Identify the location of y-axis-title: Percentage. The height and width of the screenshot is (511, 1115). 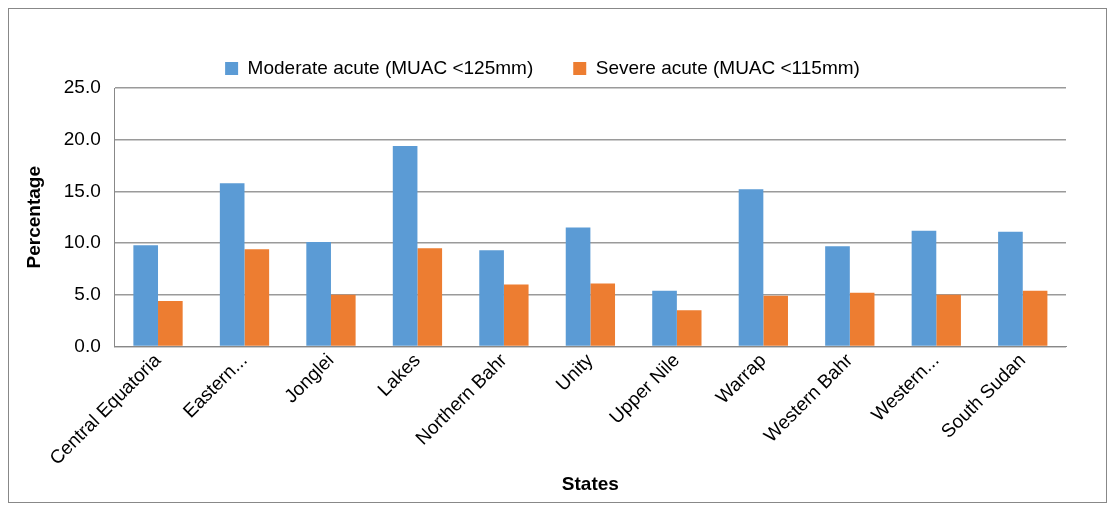
(33, 217).